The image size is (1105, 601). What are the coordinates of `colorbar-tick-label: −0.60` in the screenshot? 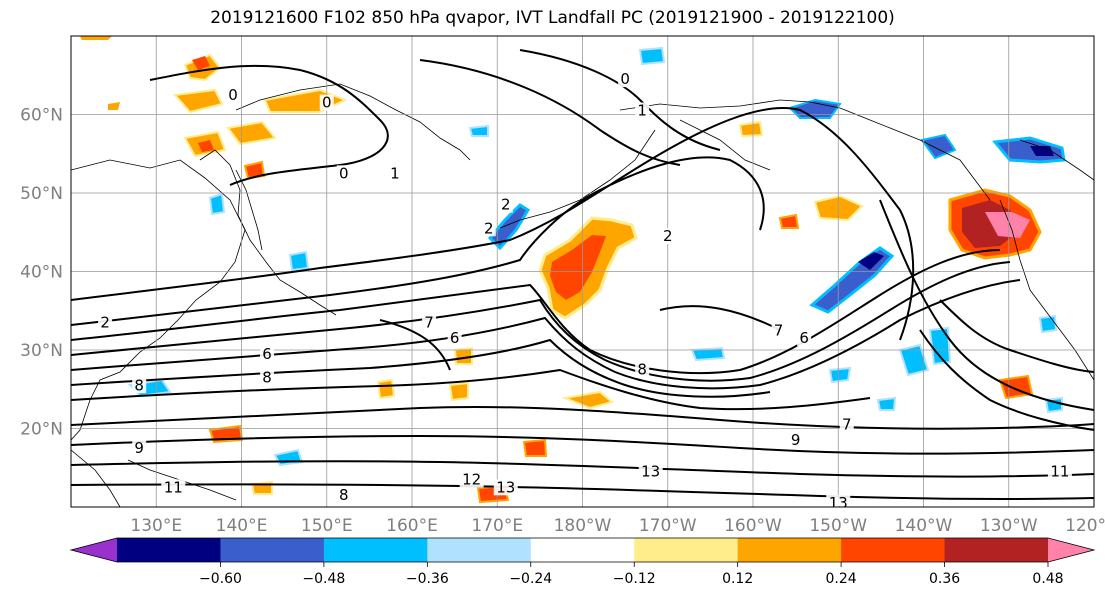 It's located at (220, 579).